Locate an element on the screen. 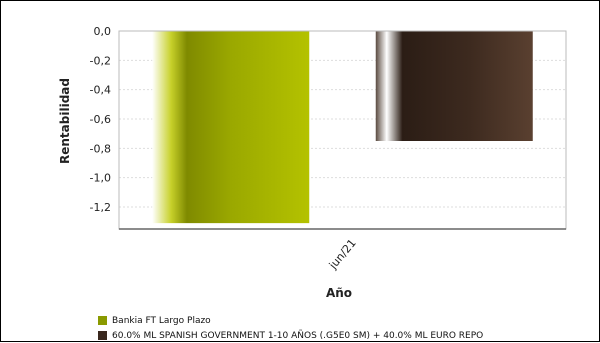  y-tick-label: -0,2 is located at coordinates (100, 60).